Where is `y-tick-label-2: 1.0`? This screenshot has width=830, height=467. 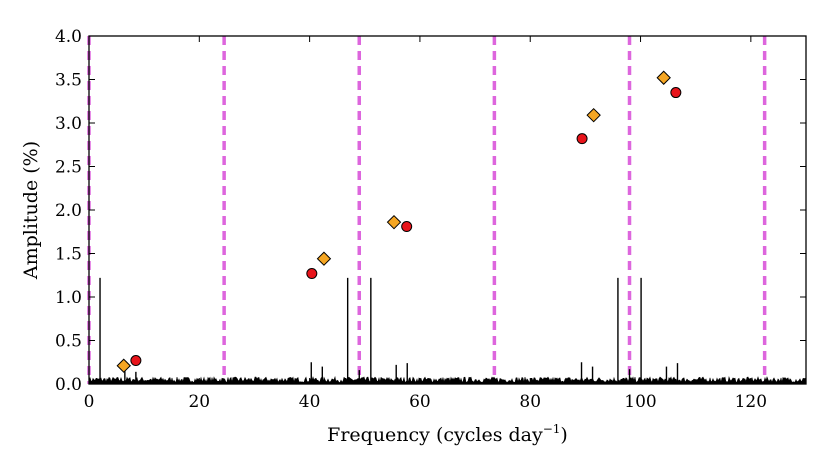 y-tick-label-2: 1.0 is located at coordinates (68, 298).